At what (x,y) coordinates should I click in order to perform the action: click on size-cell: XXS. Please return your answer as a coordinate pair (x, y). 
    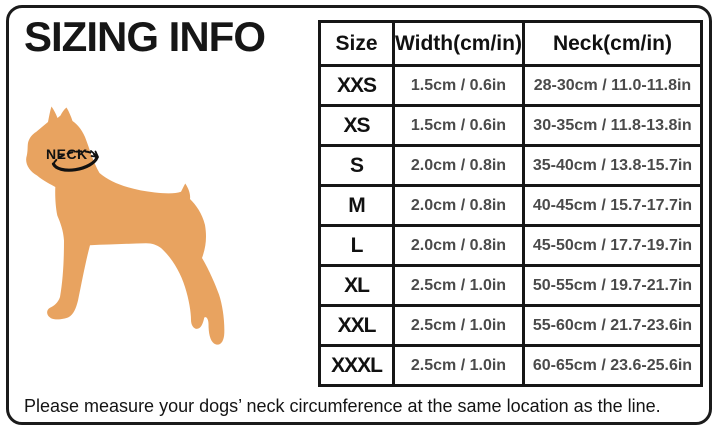
    Looking at the image, I should click on (356, 85).